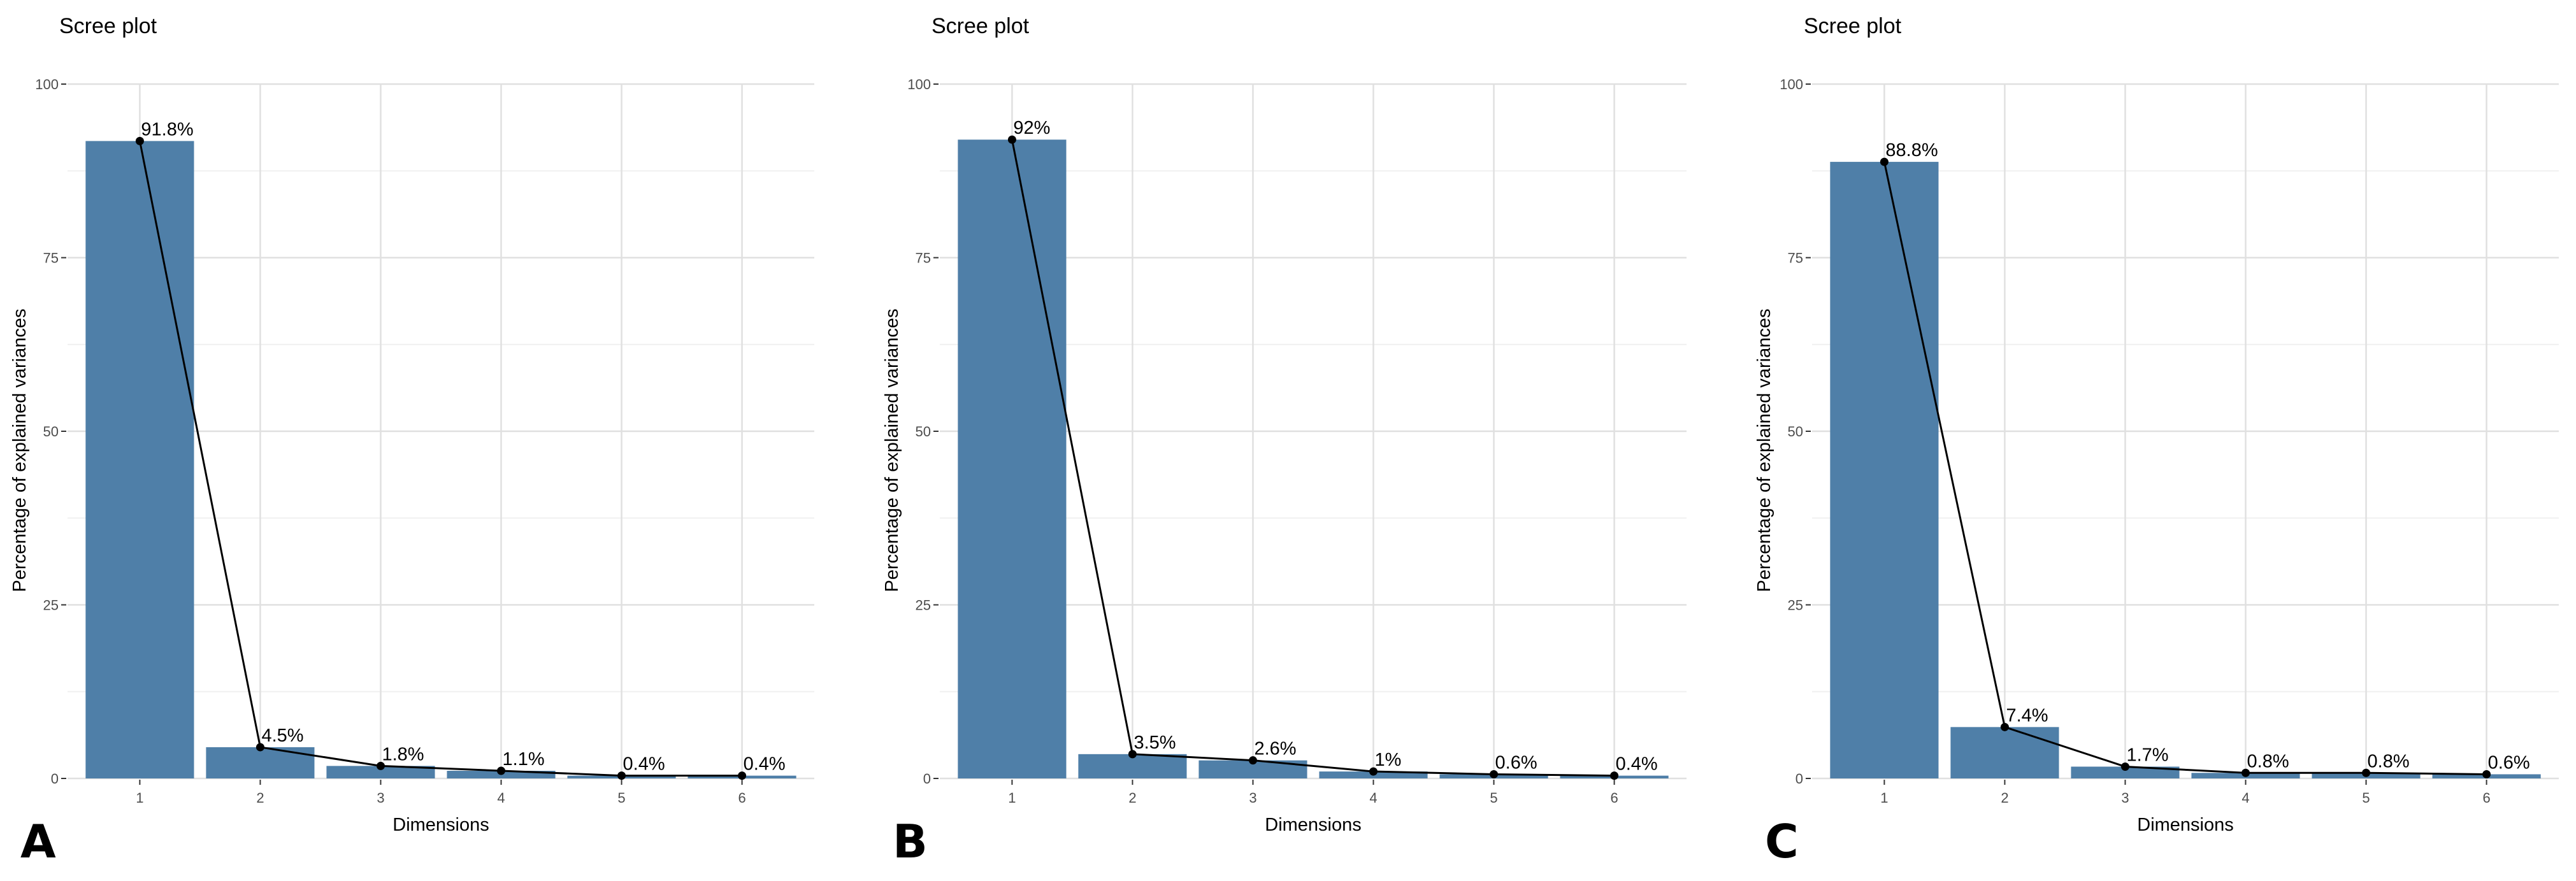 This screenshot has width=2576, height=881. Describe the element at coordinates (1516, 762) in the screenshot. I see `value-label-dim-5: 0.6%` at that location.